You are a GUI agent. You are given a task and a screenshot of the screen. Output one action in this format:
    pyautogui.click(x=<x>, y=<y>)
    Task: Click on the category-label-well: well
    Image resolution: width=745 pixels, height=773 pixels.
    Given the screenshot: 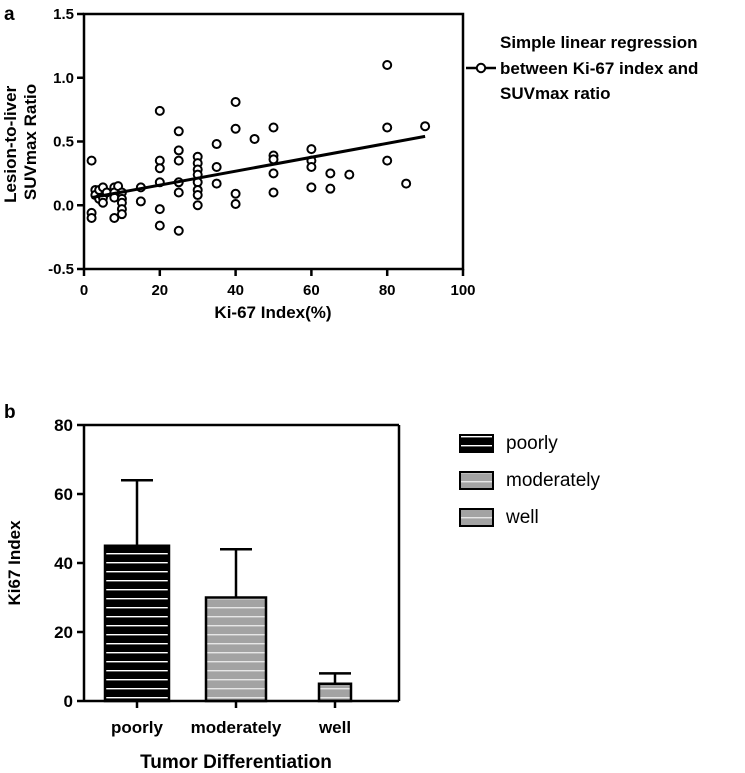 What is the action you would take?
    pyautogui.click(x=334, y=727)
    